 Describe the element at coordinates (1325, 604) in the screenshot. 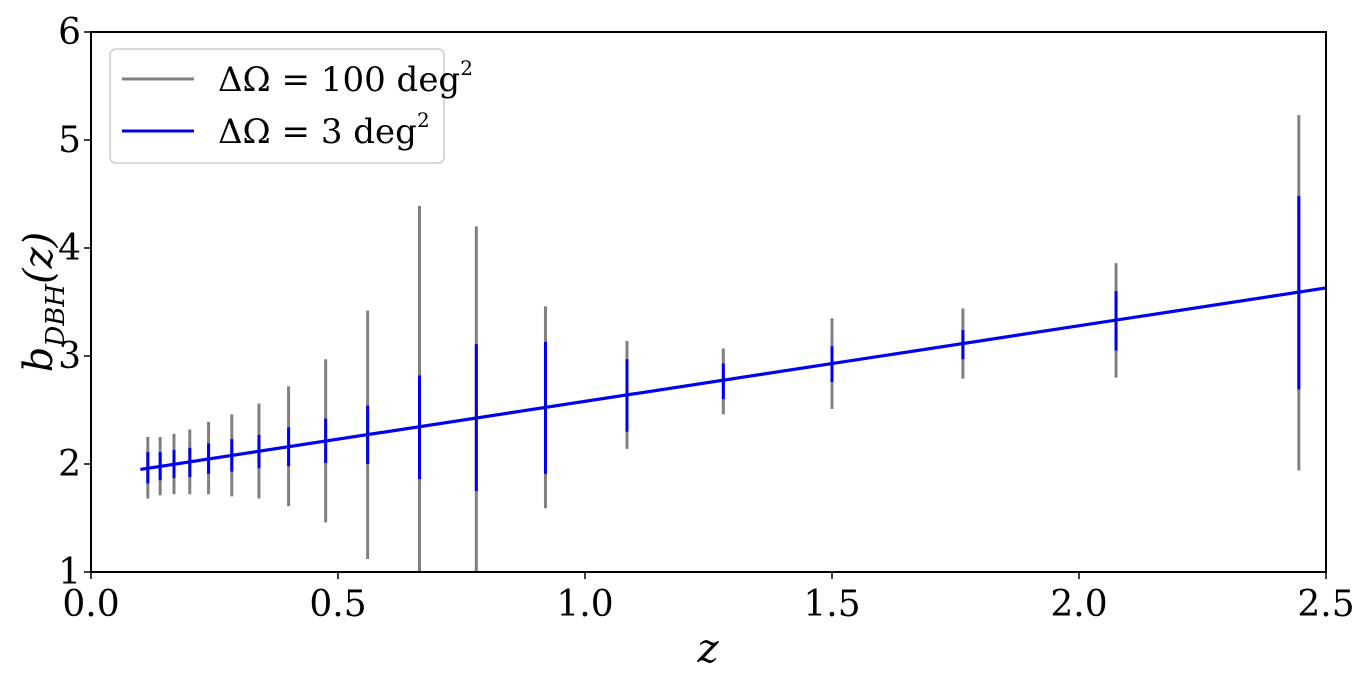

I see `x-tick-label: 2.5` at that location.